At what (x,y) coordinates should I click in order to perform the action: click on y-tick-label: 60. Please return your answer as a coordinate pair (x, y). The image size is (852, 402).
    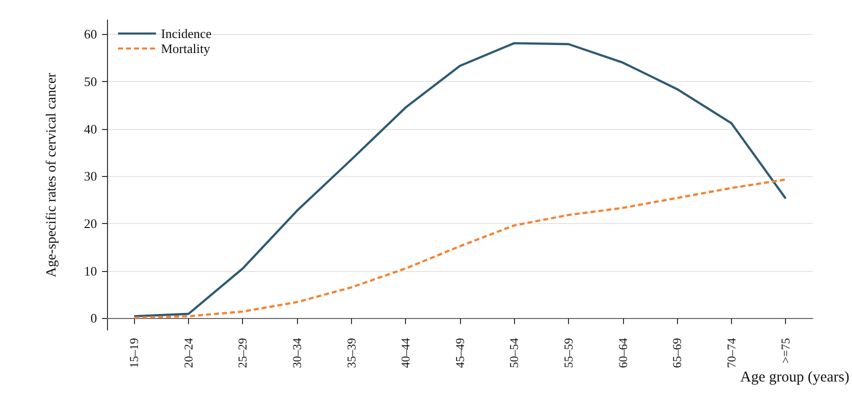
    Looking at the image, I should click on (90, 34).